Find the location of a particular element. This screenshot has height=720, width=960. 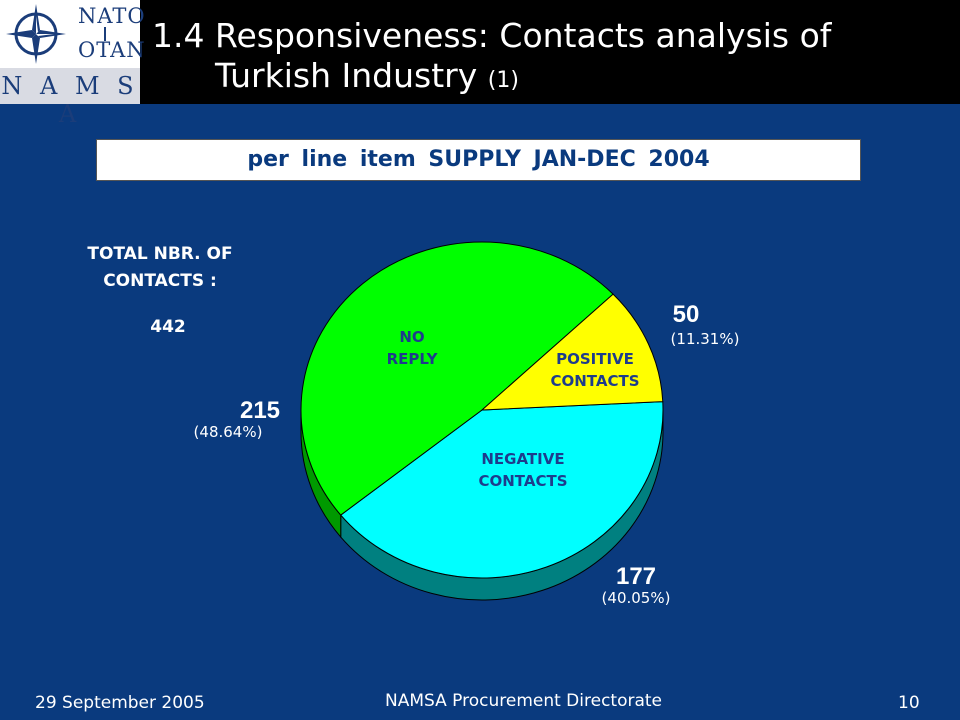

page-number: 10 is located at coordinates (909, 703).